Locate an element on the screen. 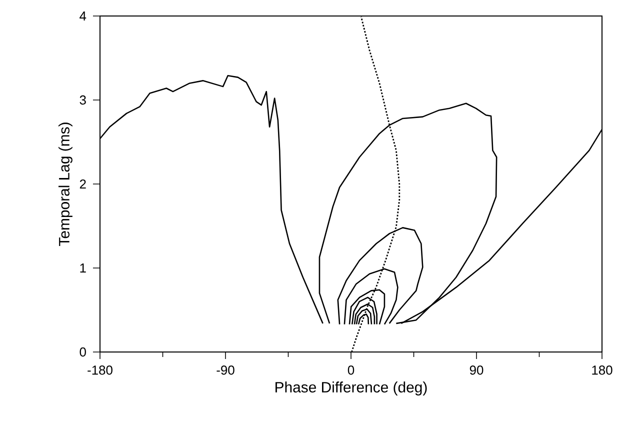  x-tick-label: 90 is located at coordinates (477, 370).